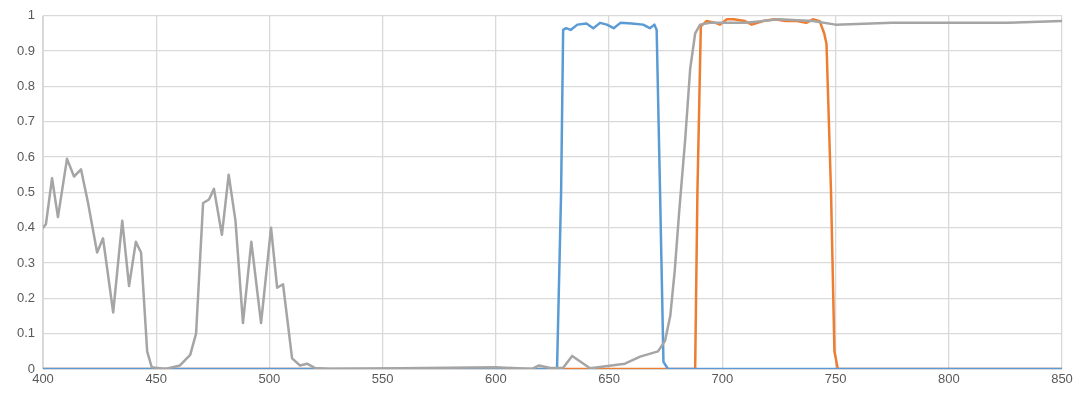 The image size is (1080, 417). What do you see at coordinates (835, 379) in the screenshot?
I see `x-tick-label: 750` at bounding box center [835, 379].